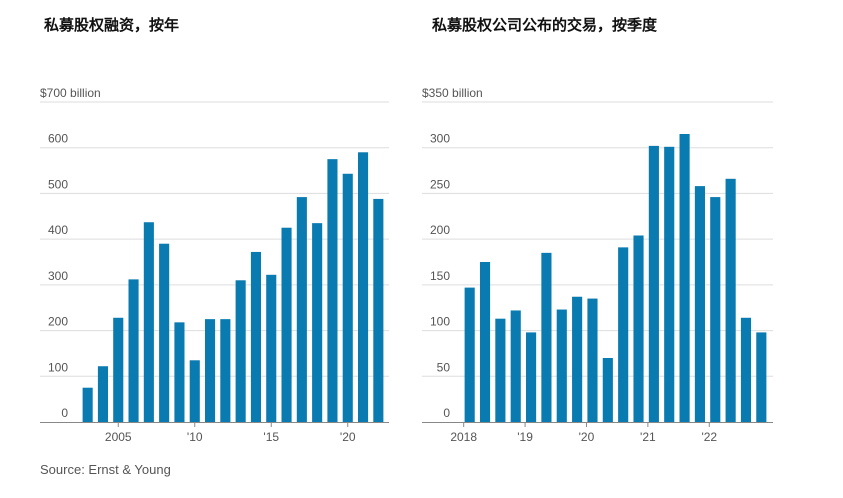 Image resolution: width=843 pixels, height=498 pixels. I want to click on y-tick-label: 50, so click(444, 367).